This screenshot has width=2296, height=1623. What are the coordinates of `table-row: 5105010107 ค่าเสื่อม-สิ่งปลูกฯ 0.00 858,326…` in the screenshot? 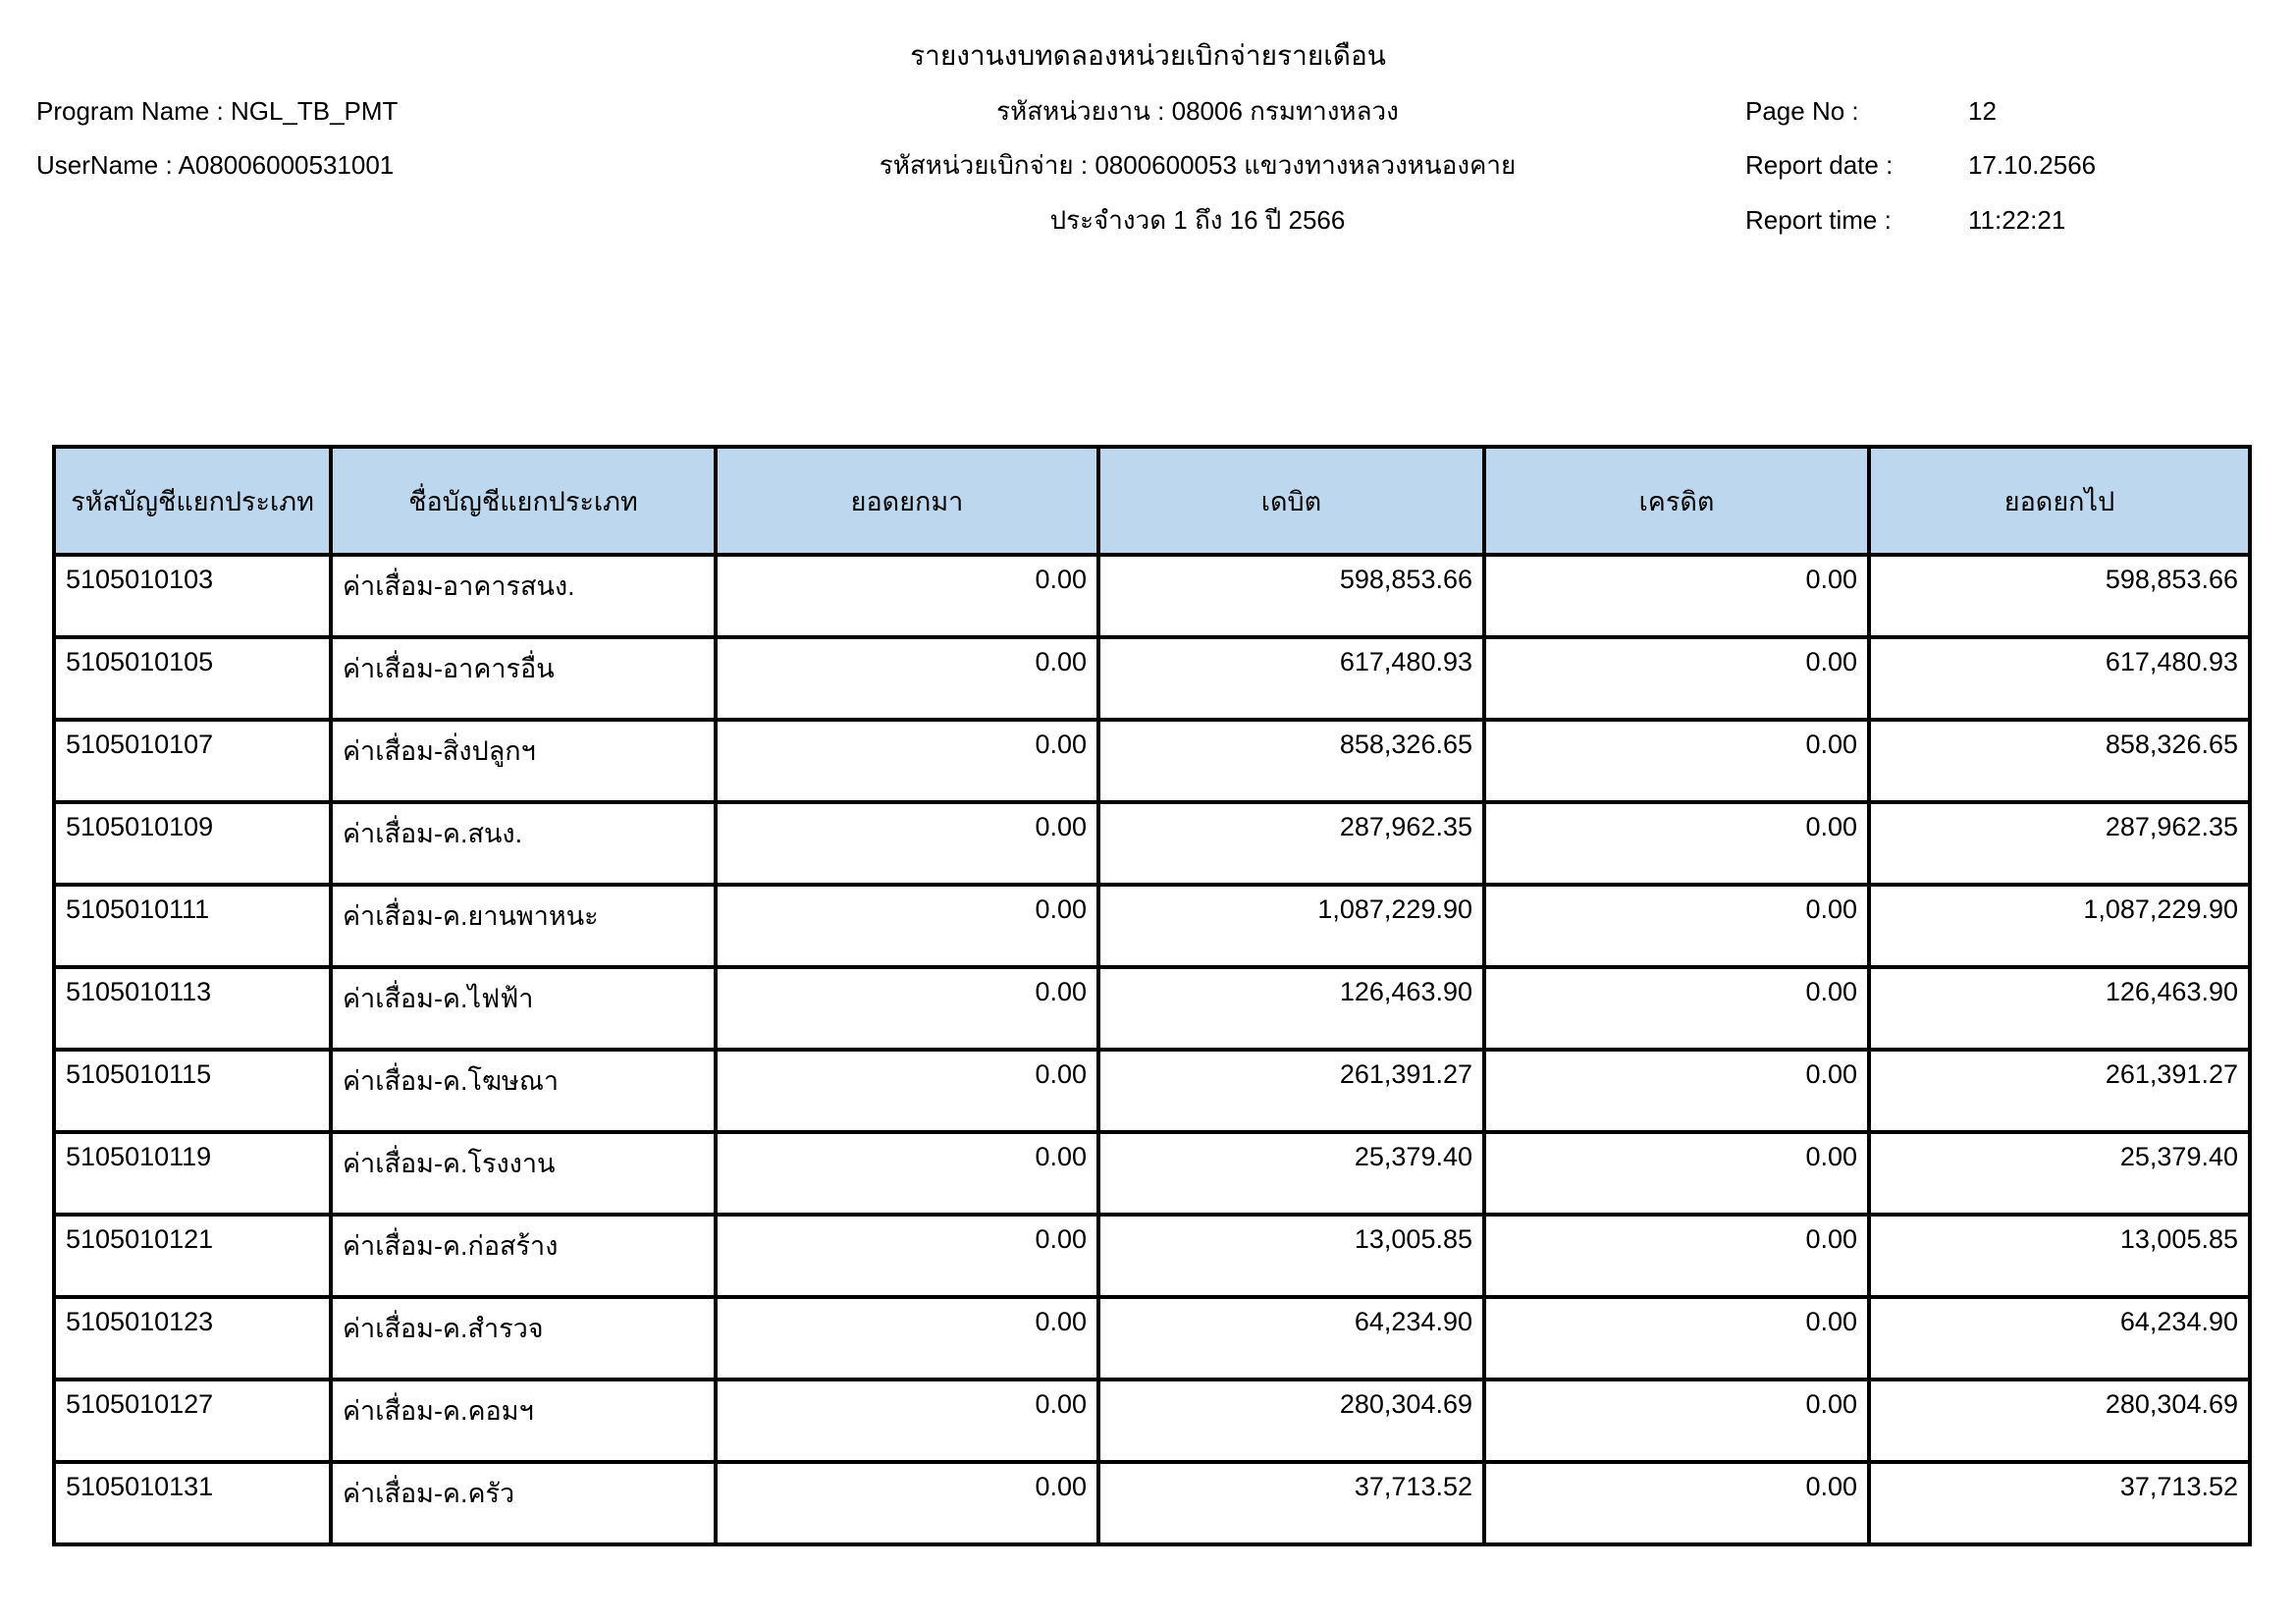 It's located at (1152, 761).